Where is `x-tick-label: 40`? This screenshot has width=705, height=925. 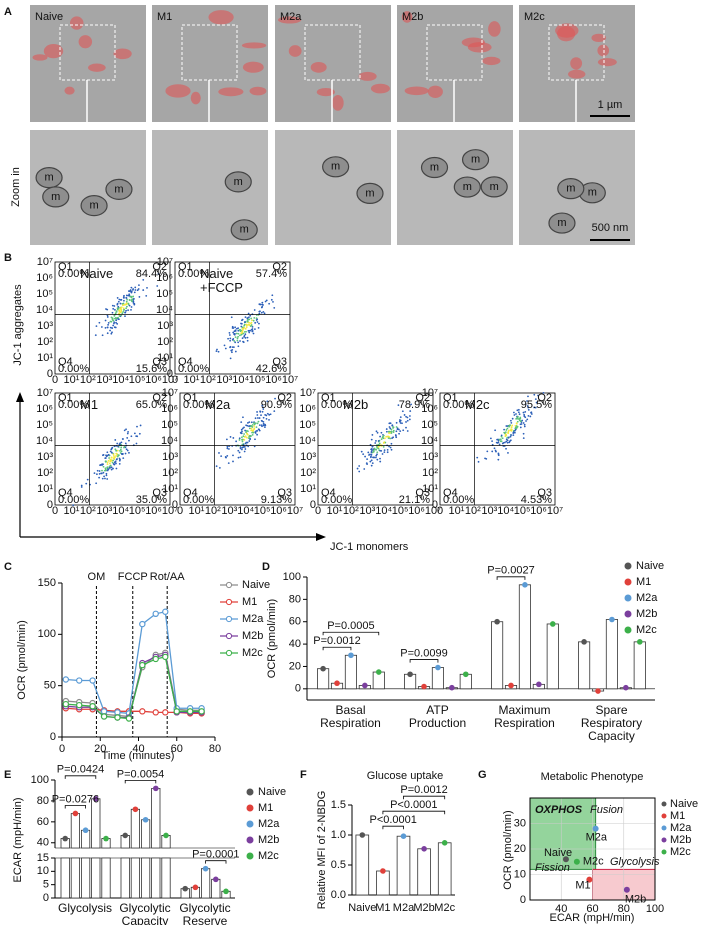 x-tick-label: 40 is located at coordinates (561, 909).